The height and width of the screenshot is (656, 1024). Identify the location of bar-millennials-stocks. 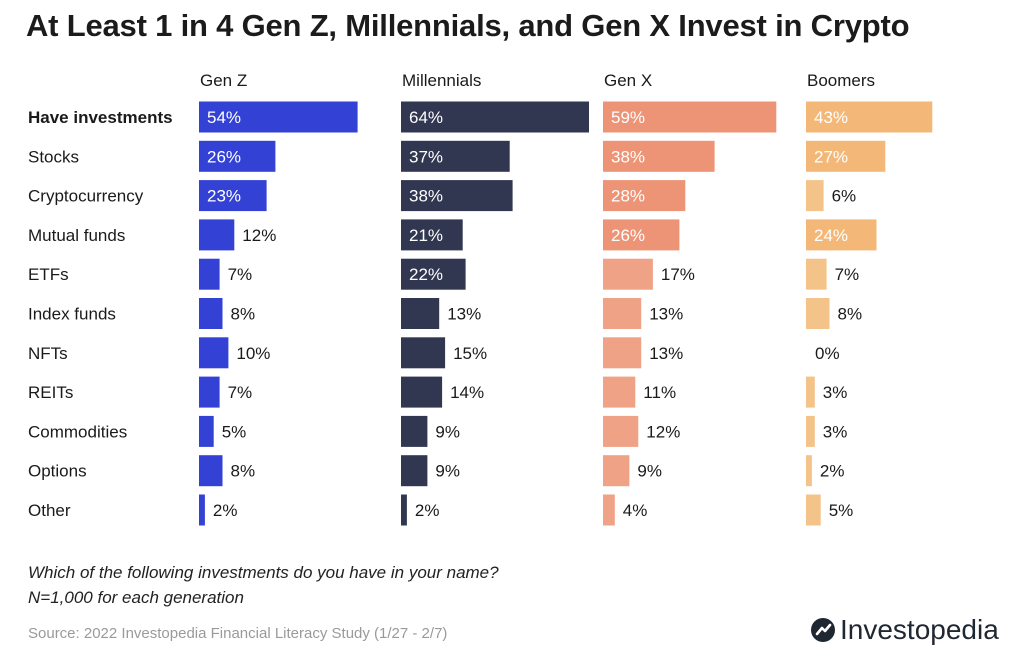
(455, 156).